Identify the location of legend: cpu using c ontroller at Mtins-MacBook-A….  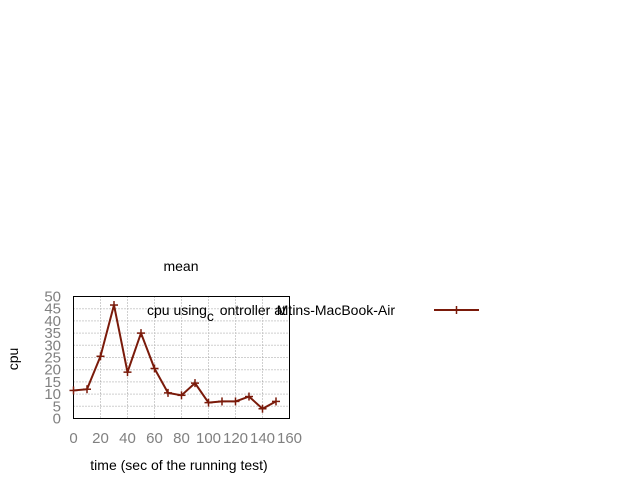
(313, 313).